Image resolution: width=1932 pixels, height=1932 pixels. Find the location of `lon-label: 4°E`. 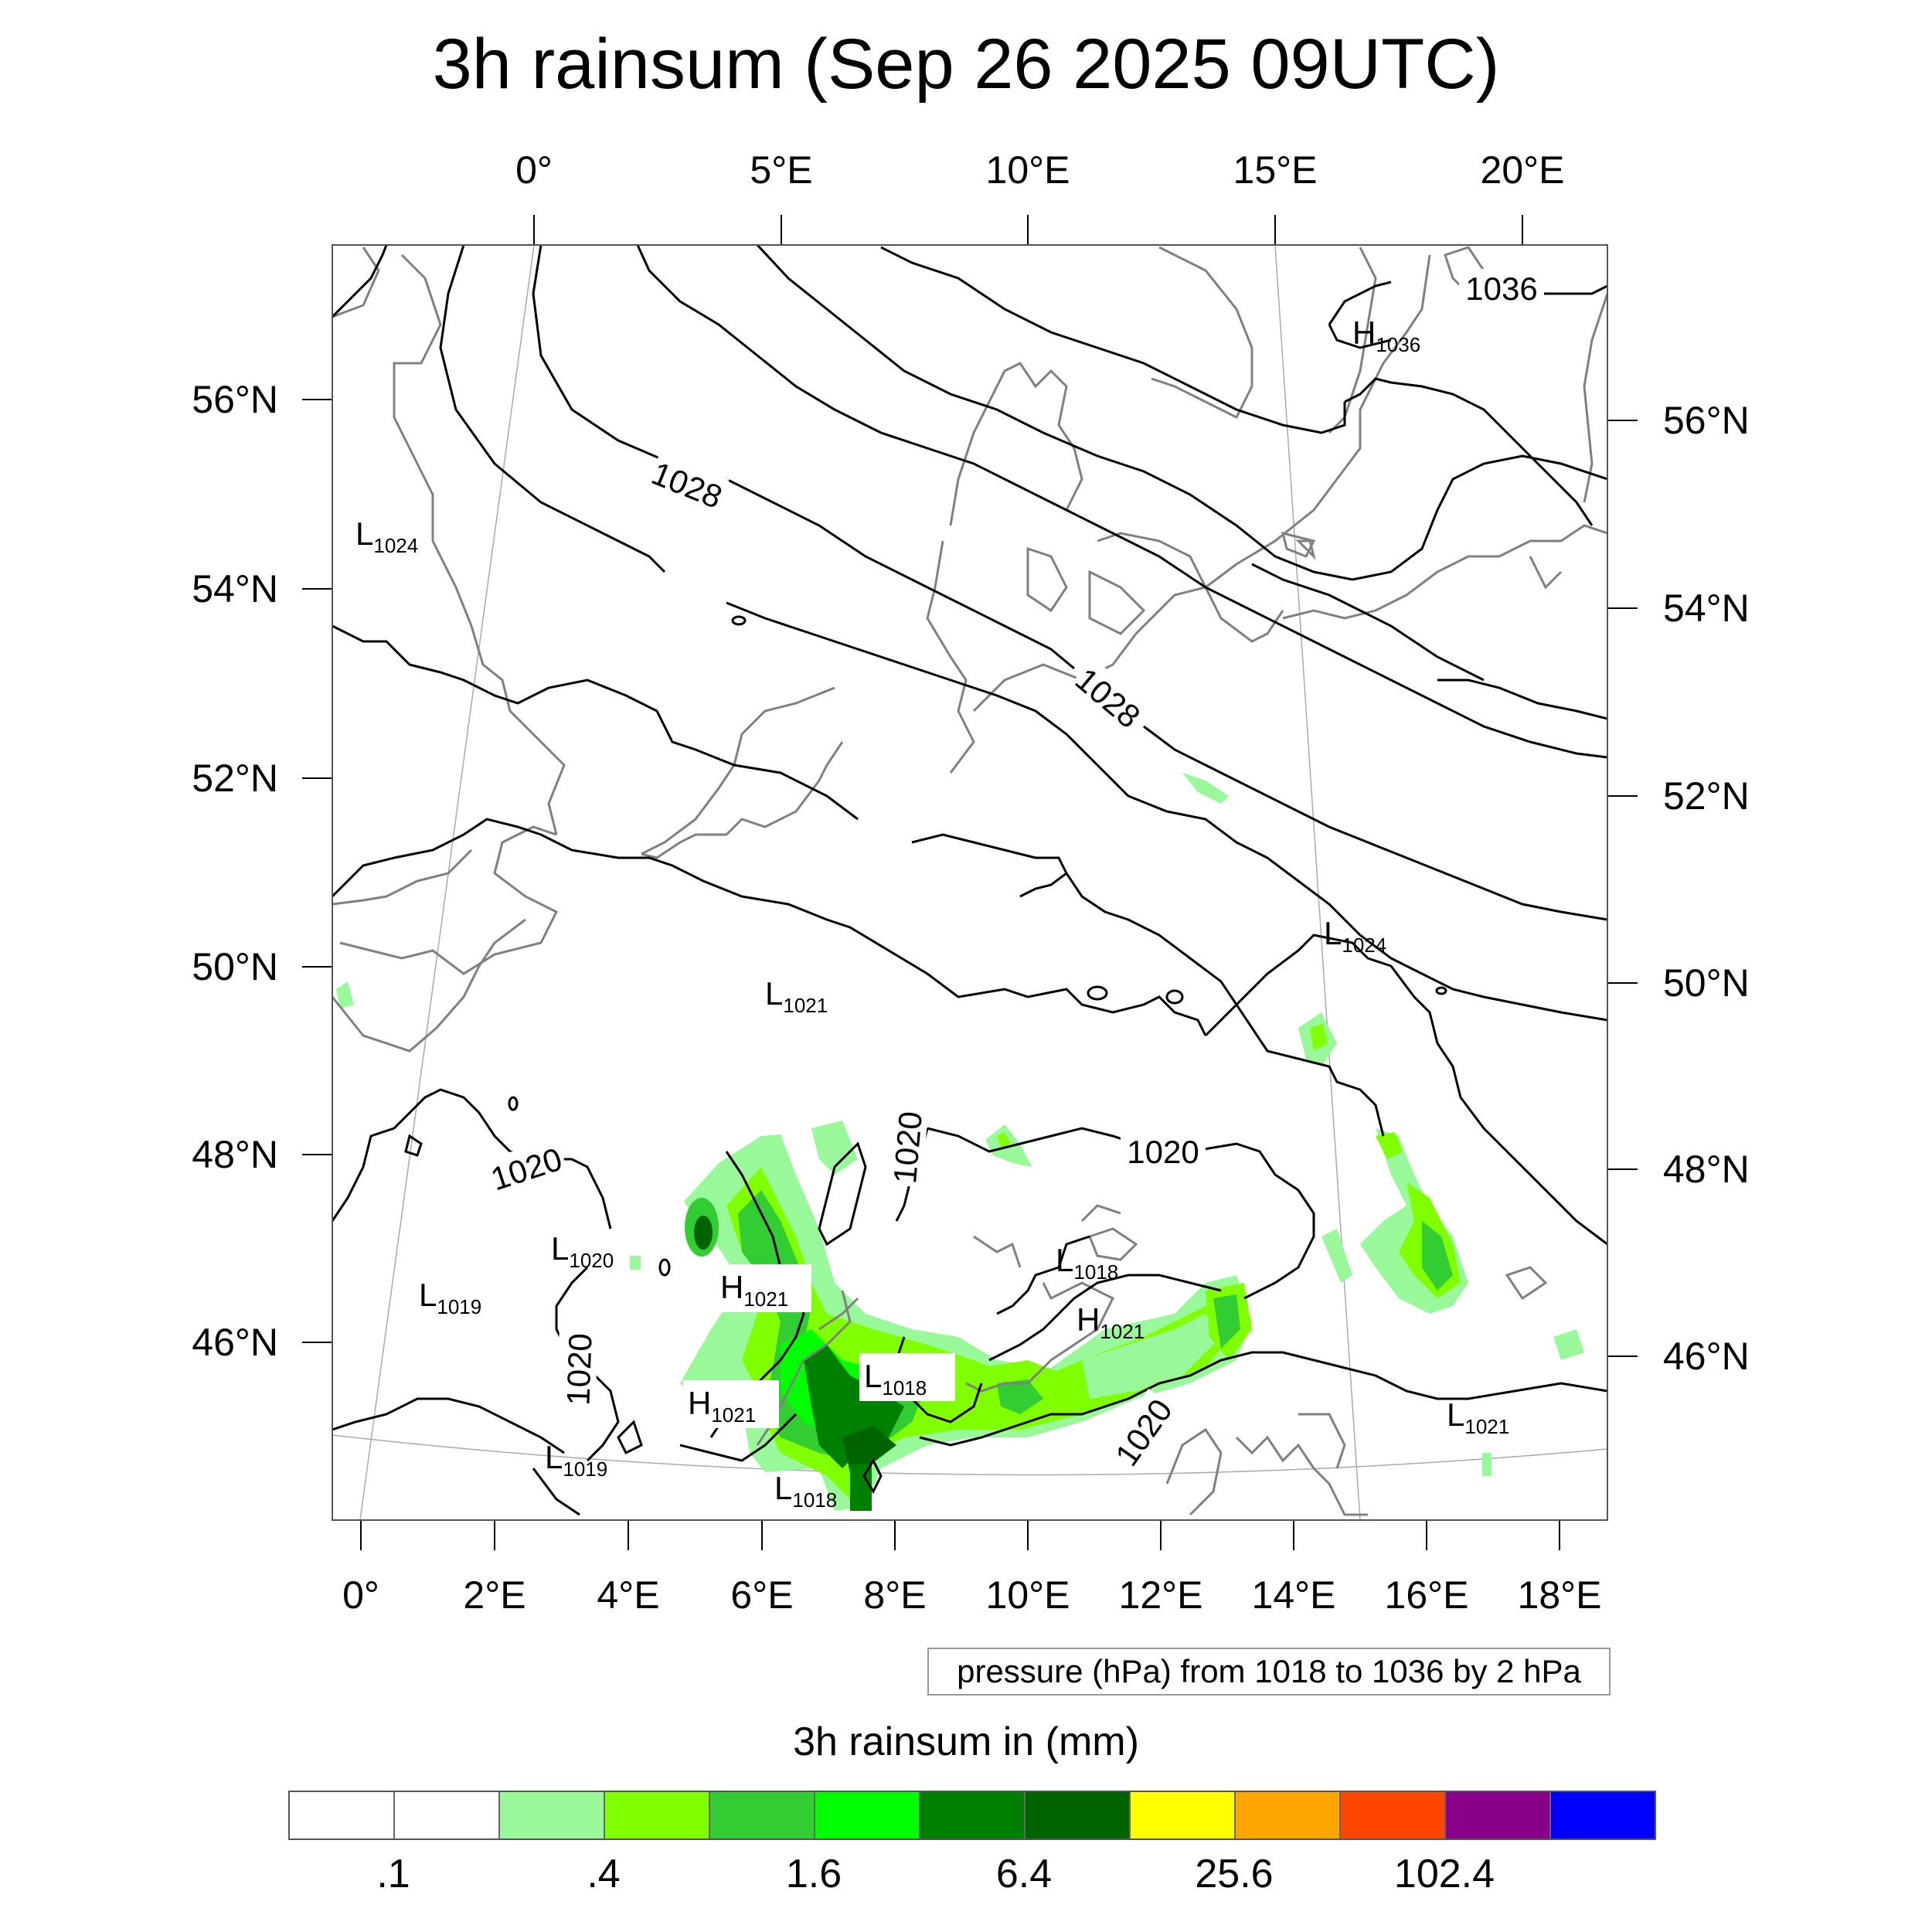

lon-label: 4°E is located at coordinates (628, 1595).